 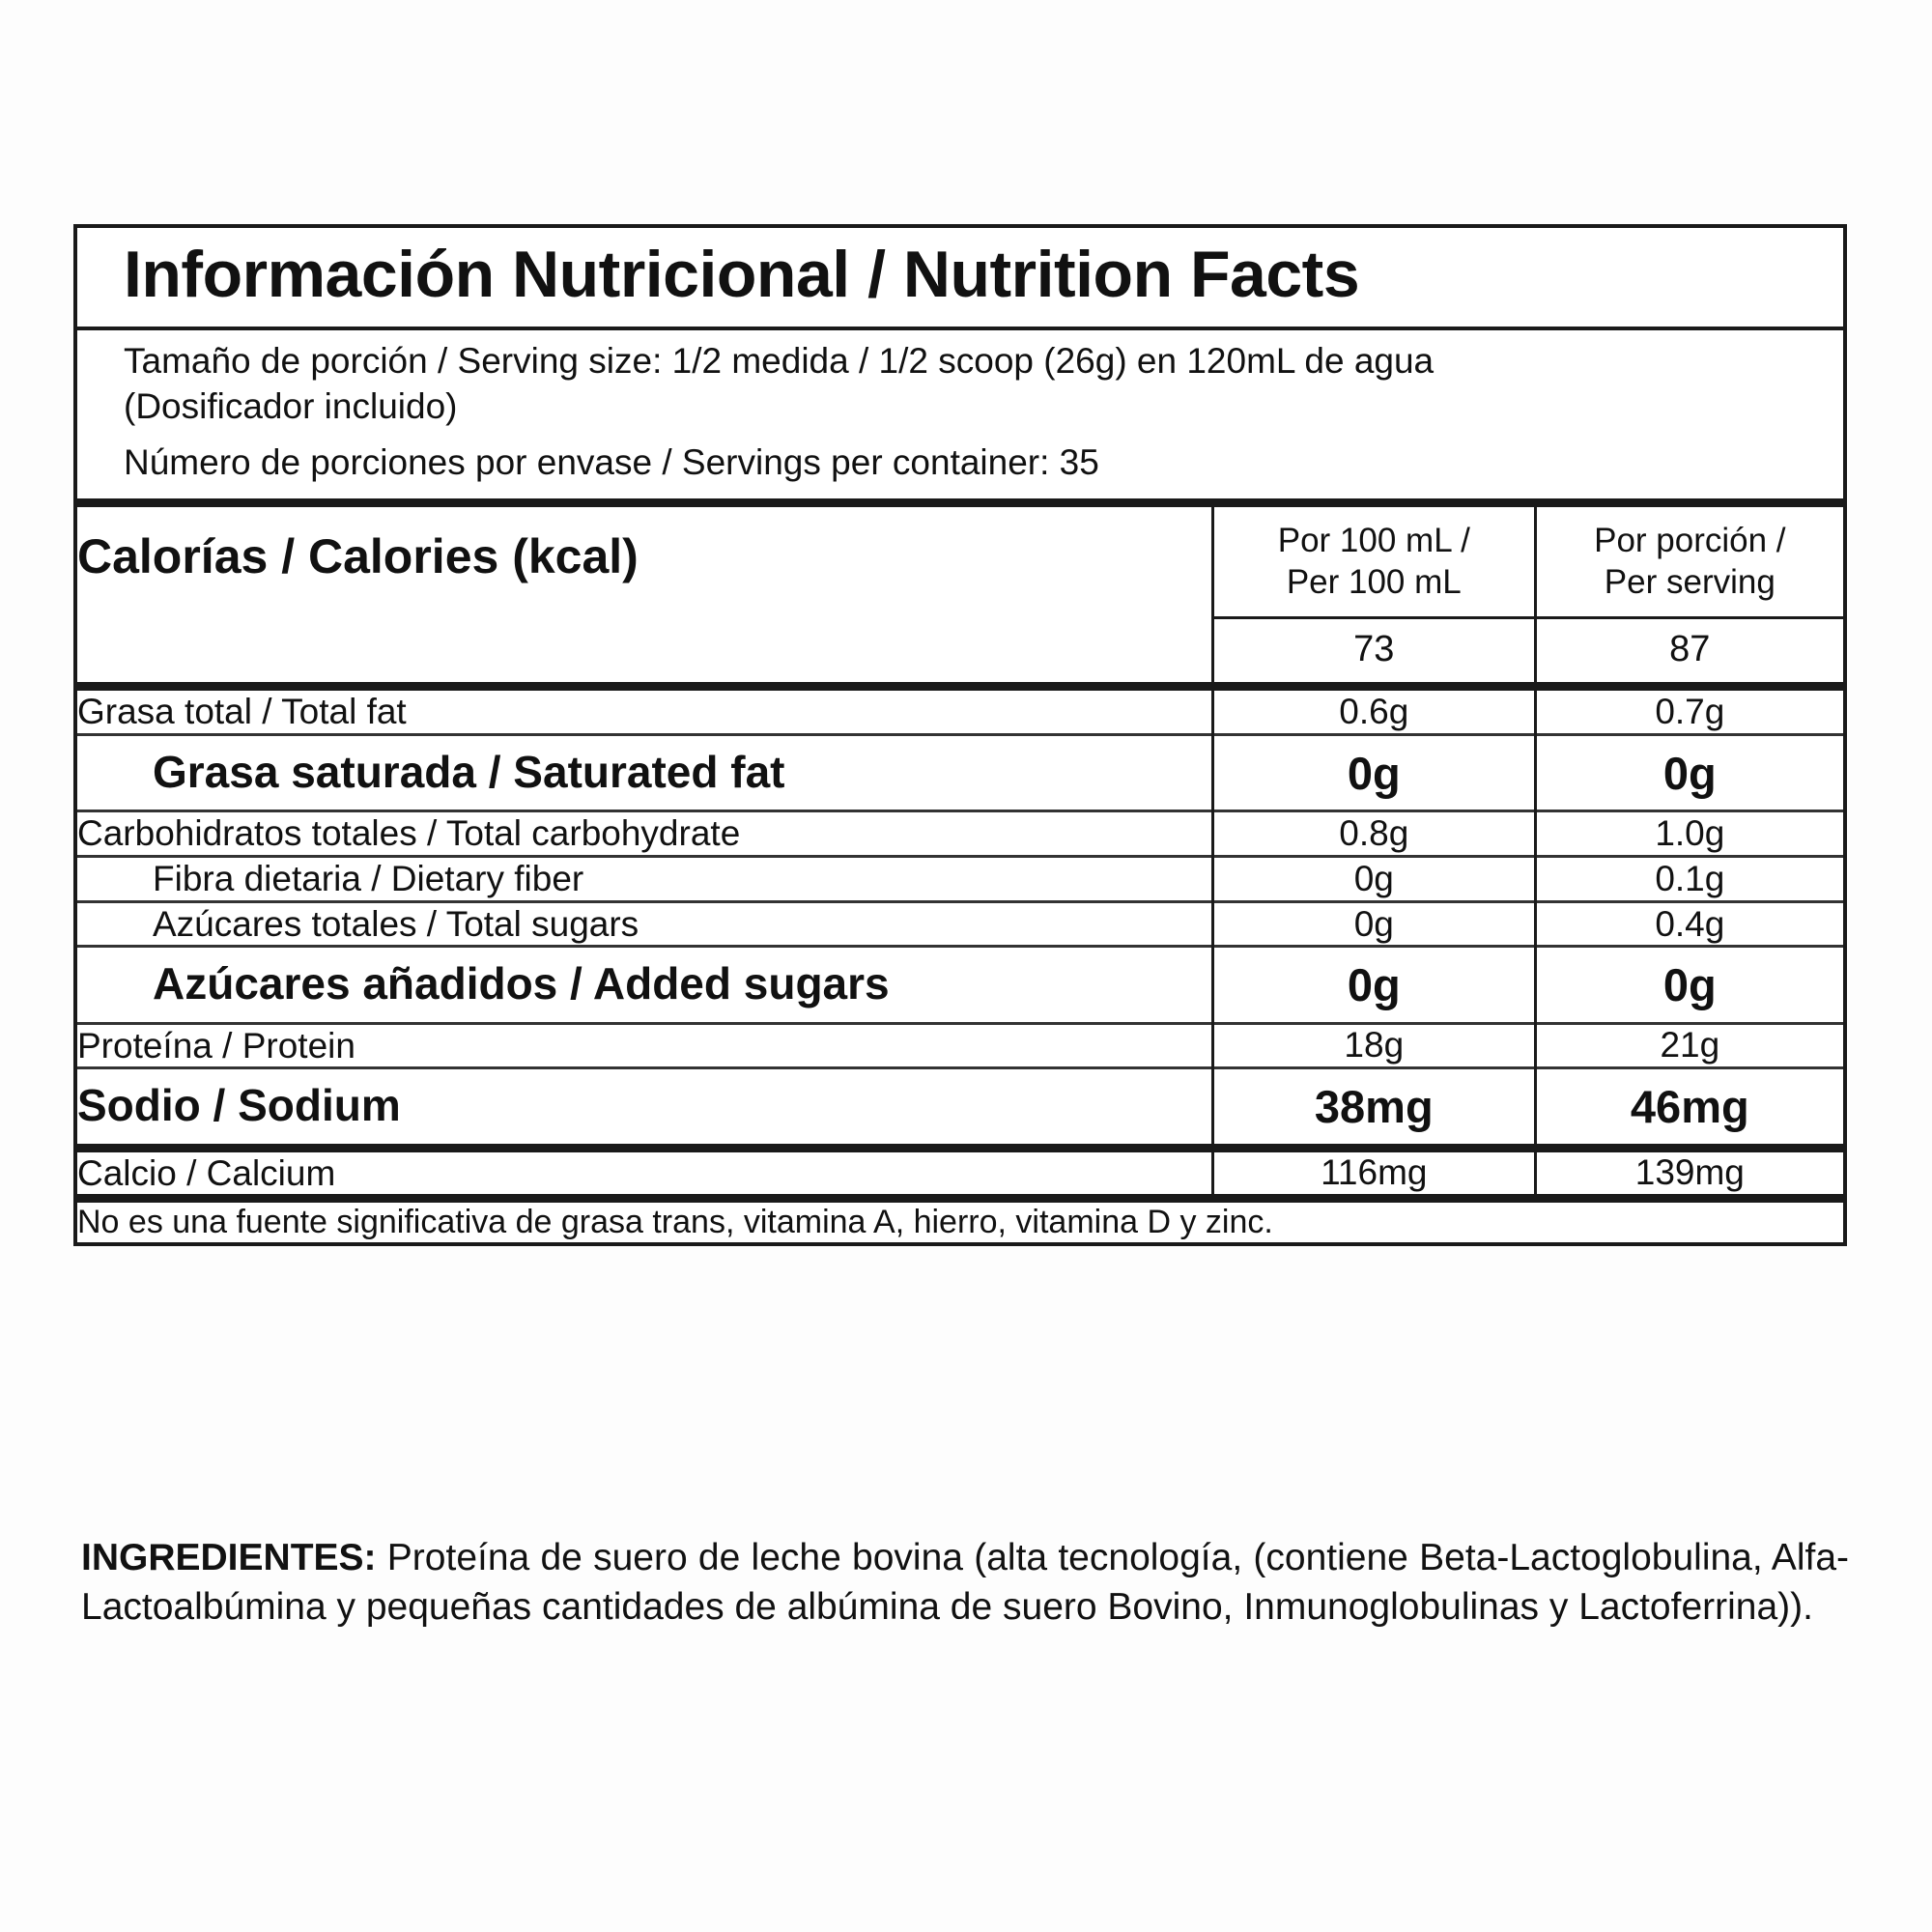 I want to click on row-value-total-sugars-per-serving: 0.4g, so click(x=1688, y=923).